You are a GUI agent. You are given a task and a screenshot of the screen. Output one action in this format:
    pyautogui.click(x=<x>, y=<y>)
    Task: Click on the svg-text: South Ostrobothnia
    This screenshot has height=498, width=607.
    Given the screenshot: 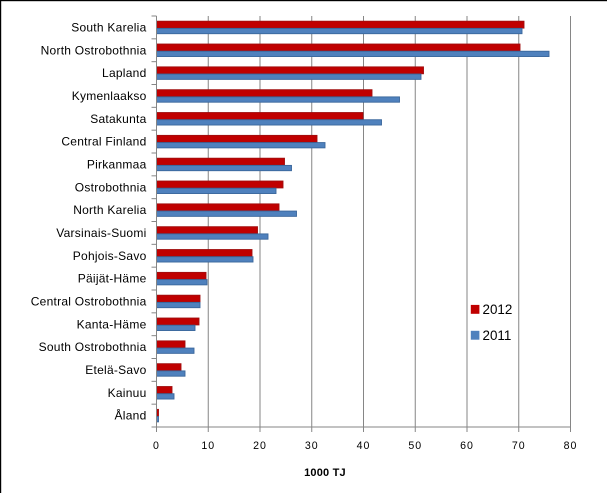 What is the action you would take?
    pyautogui.click(x=93, y=347)
    